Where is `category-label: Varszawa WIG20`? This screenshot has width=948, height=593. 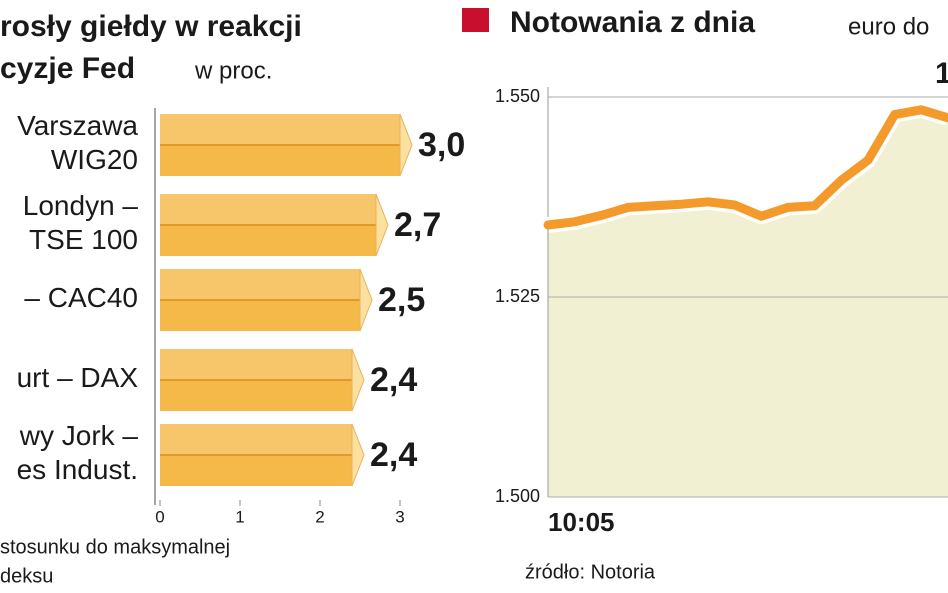 category-label: Varszawa WIG20 is located at coordinates (77, 142).